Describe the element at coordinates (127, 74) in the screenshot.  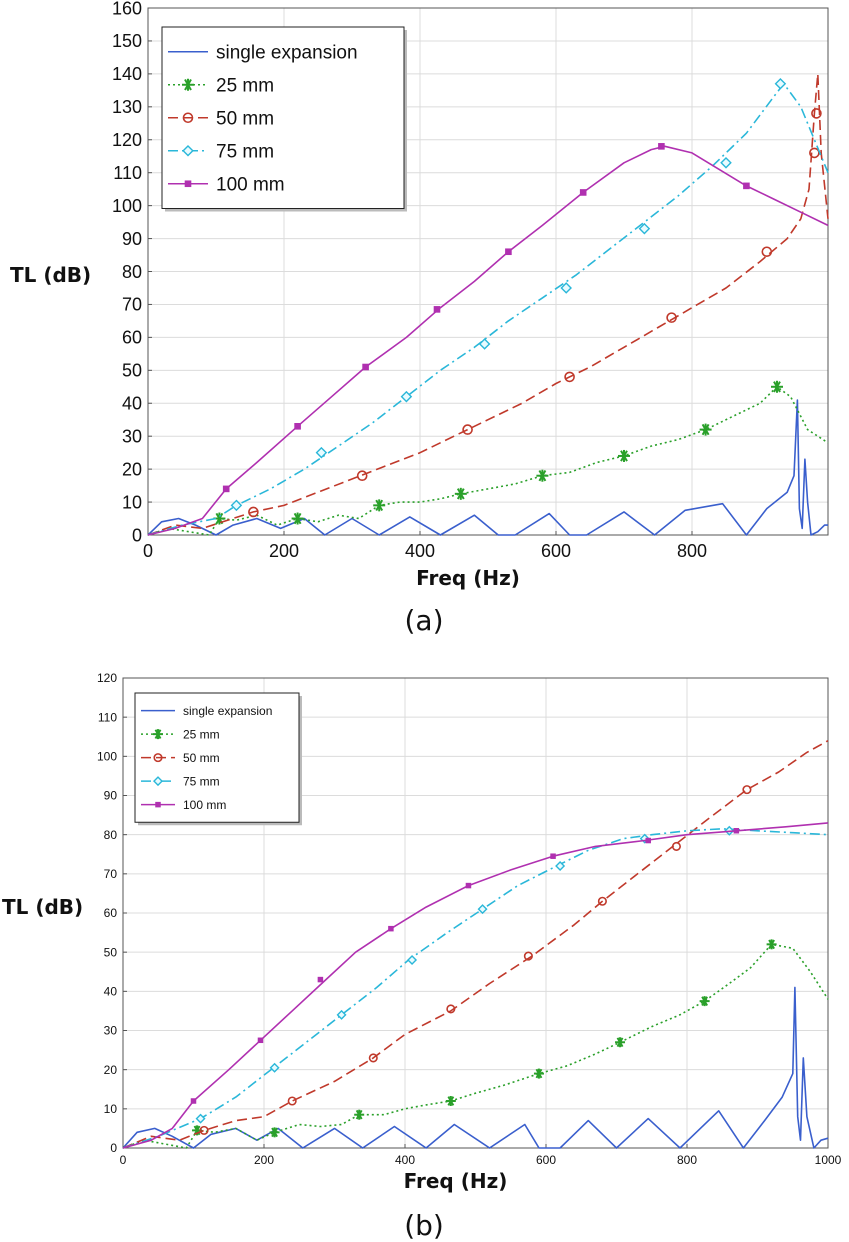
I see `y-tick-label: 140` at that location.